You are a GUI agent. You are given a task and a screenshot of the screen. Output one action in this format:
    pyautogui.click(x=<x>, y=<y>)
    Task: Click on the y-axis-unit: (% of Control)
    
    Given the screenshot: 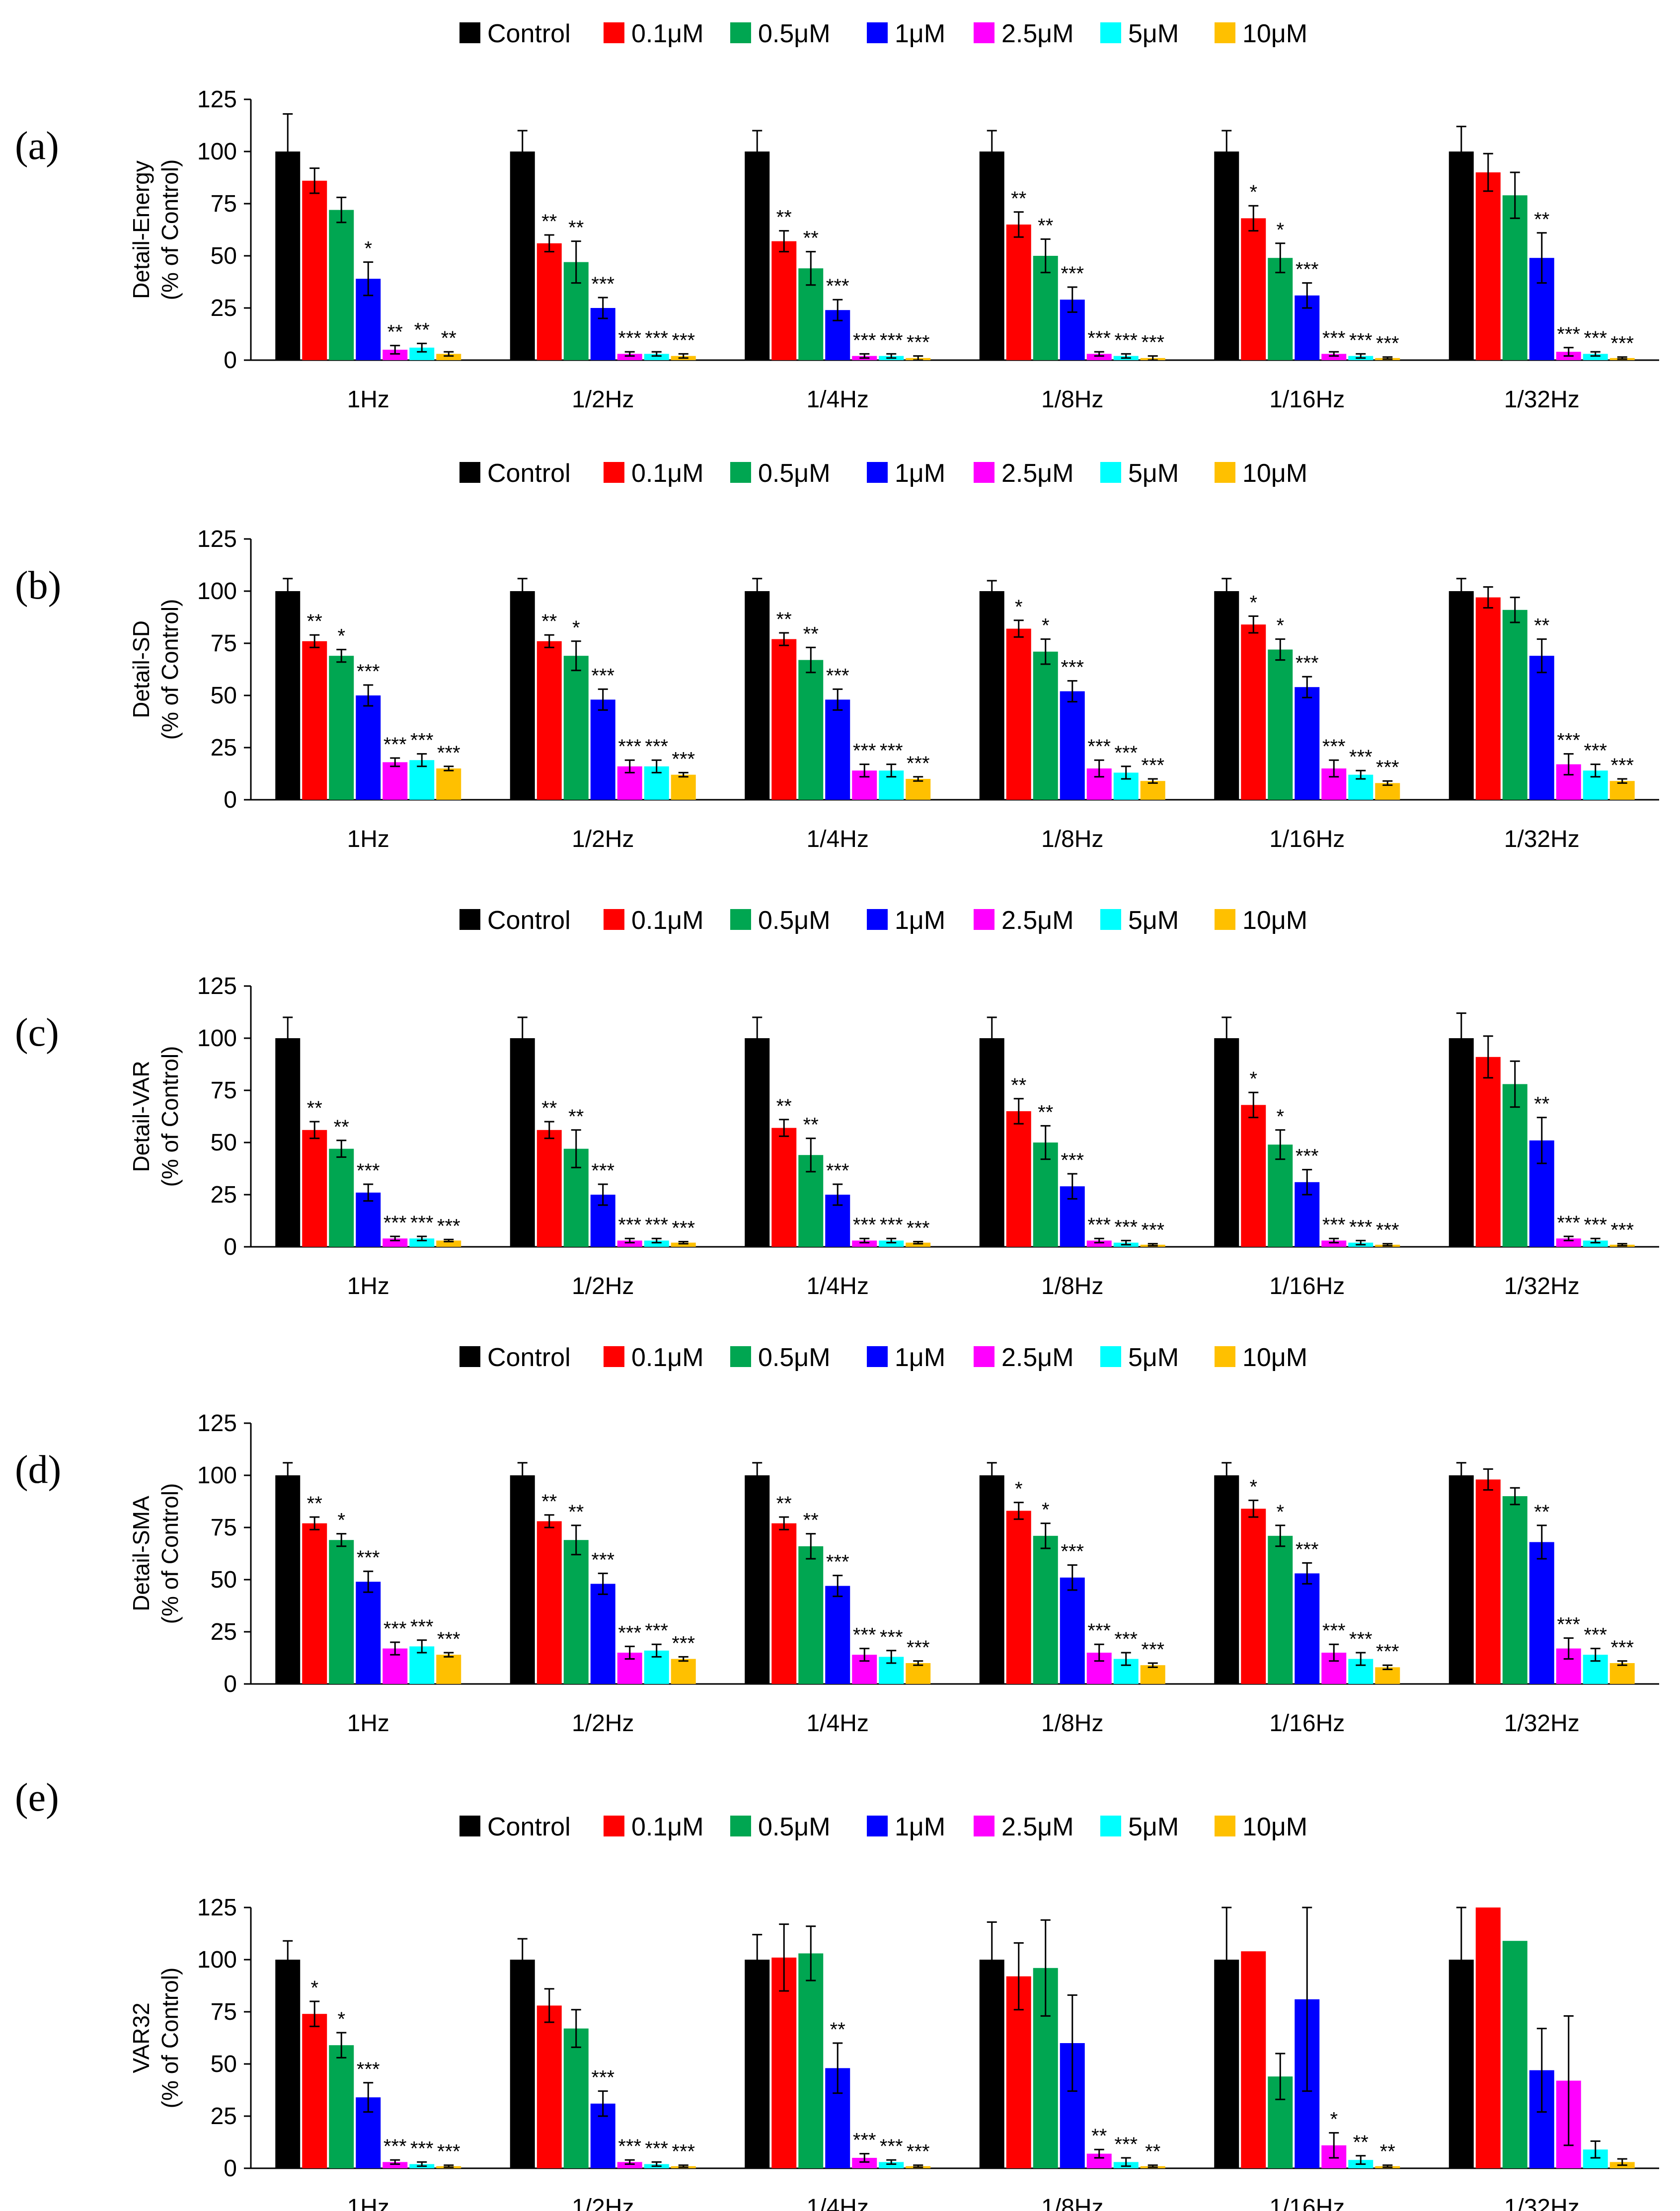 What is the action you would take?
    pyautogui.click(x=170, y=1553)
    